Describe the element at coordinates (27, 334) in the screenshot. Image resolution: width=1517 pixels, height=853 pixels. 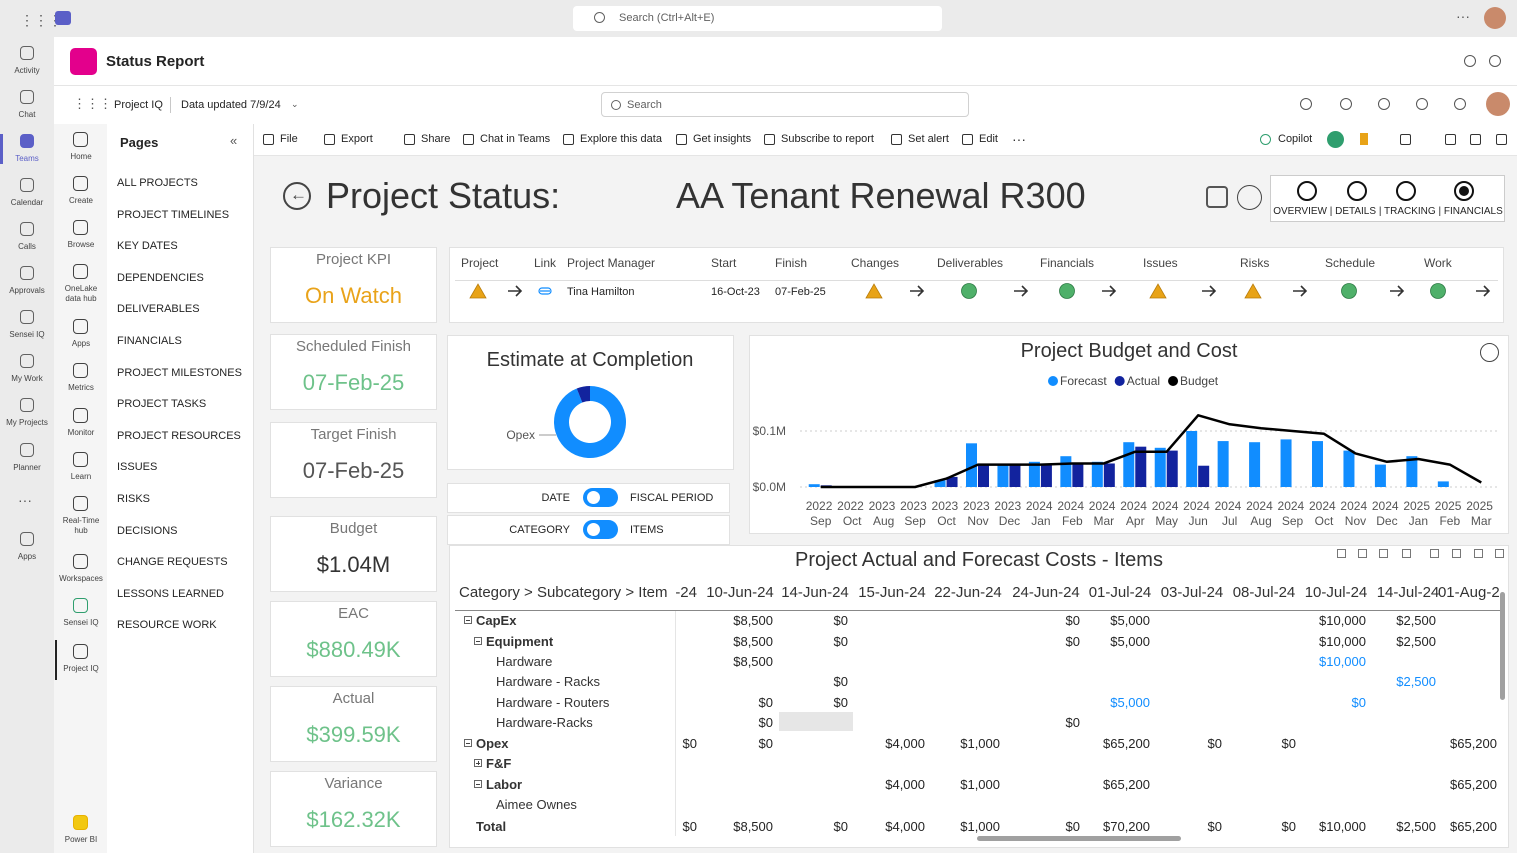
I see `rail-label: Sensei IQ` at that location.